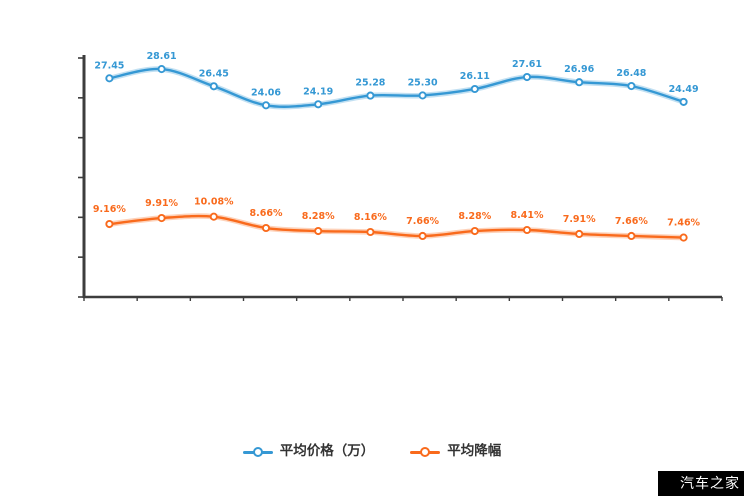  What do you see at coordinates (162, 56) in the screenshot?
I see `data-label: 28.61` at bounding box center [162, 56].